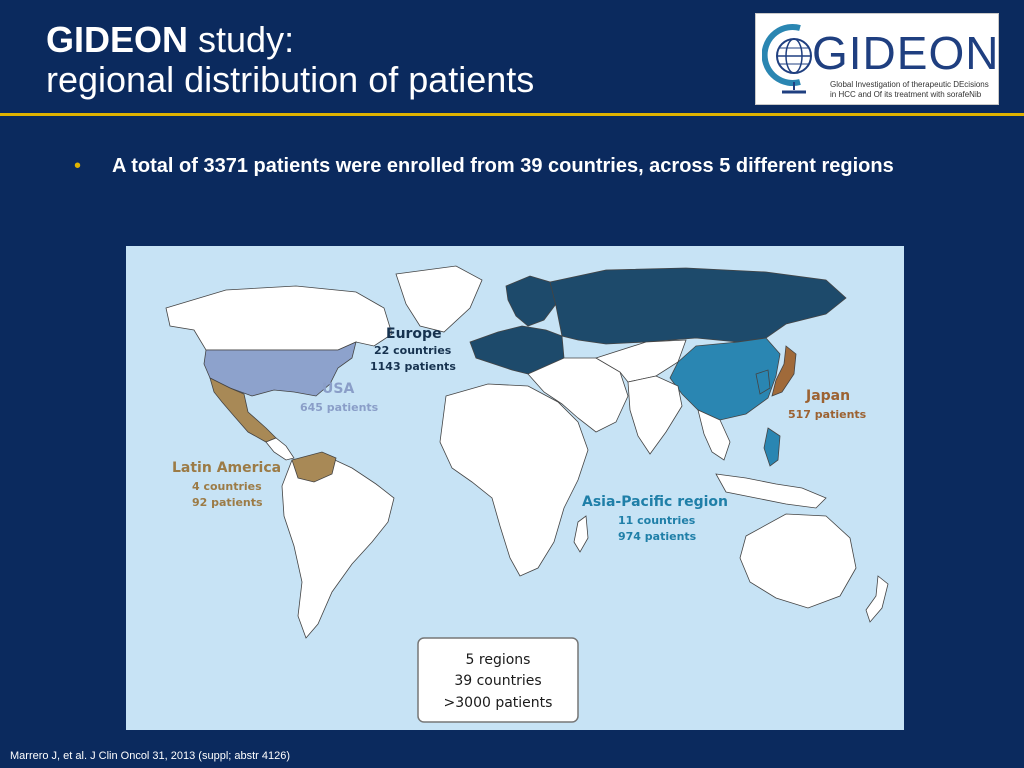  What do you see at coordinates (906, 53) in the screenshot?
I see `logo-word: GIDEON` at bounding box center [906, 53].